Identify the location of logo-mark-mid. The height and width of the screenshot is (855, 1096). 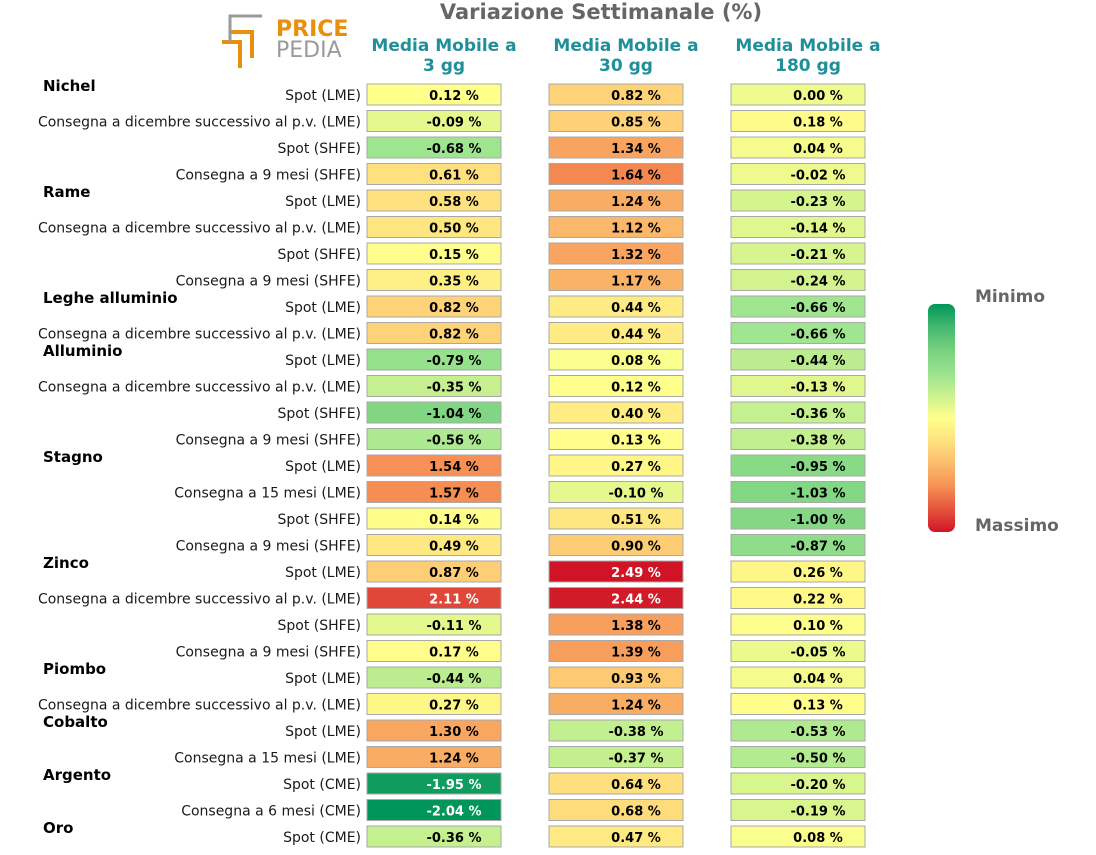
(242, 44).